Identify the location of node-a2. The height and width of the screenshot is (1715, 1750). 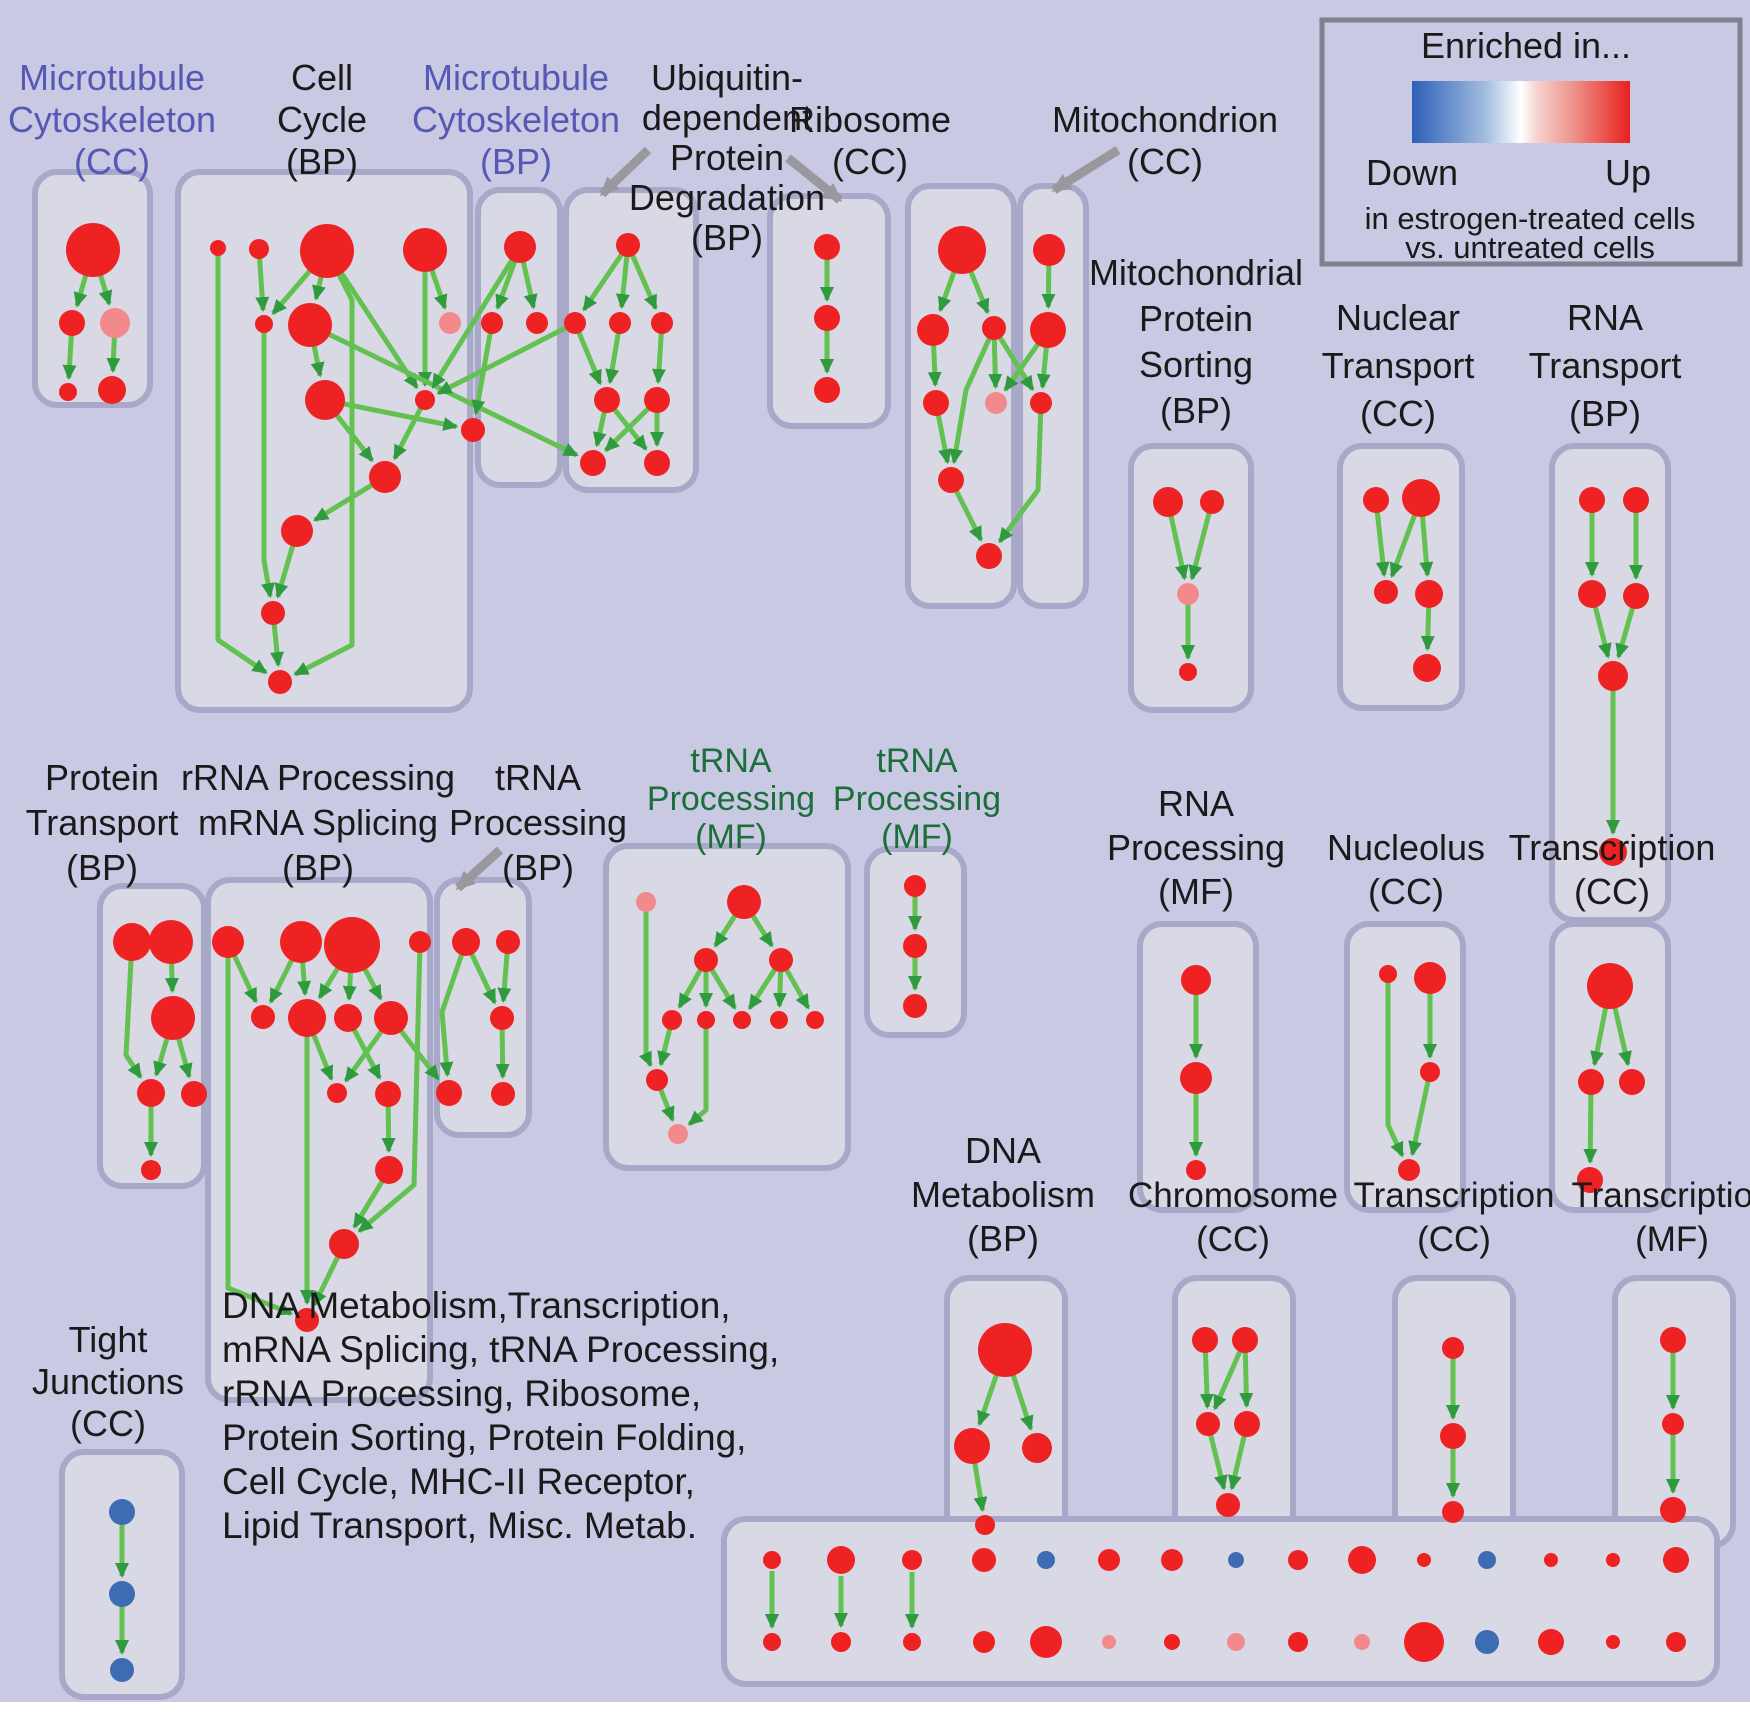
(72, 323).